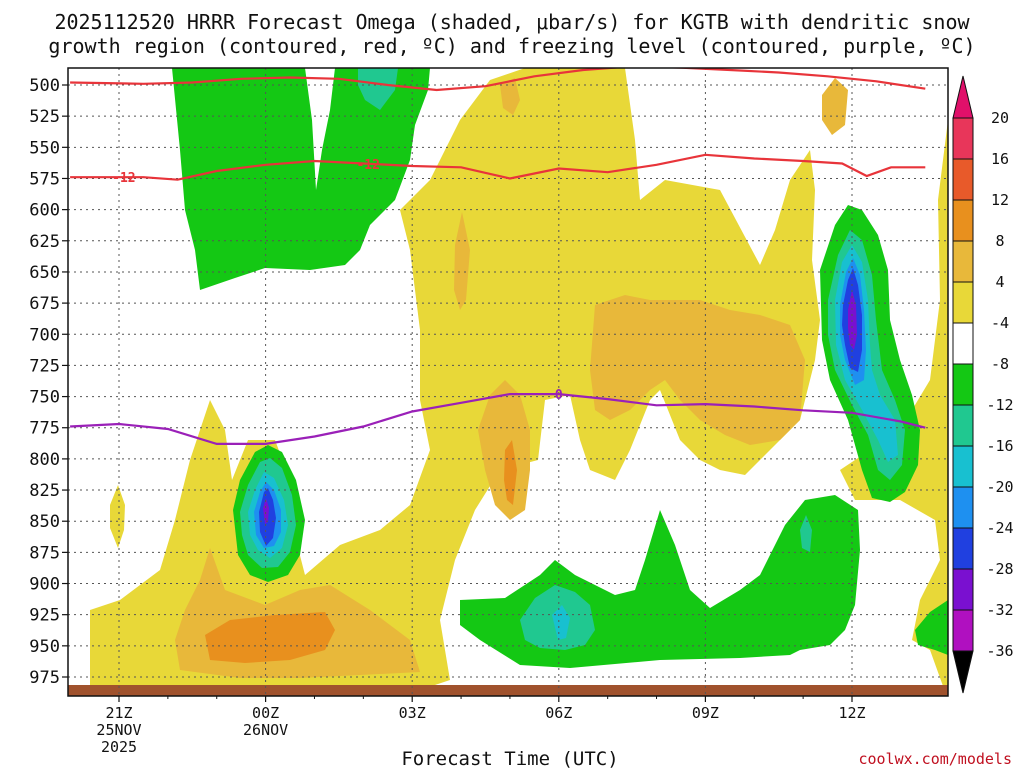  Describe the element at coordinates (119, 747) in the screenshot. I see `x-tick-year-label: 2025` at that location.